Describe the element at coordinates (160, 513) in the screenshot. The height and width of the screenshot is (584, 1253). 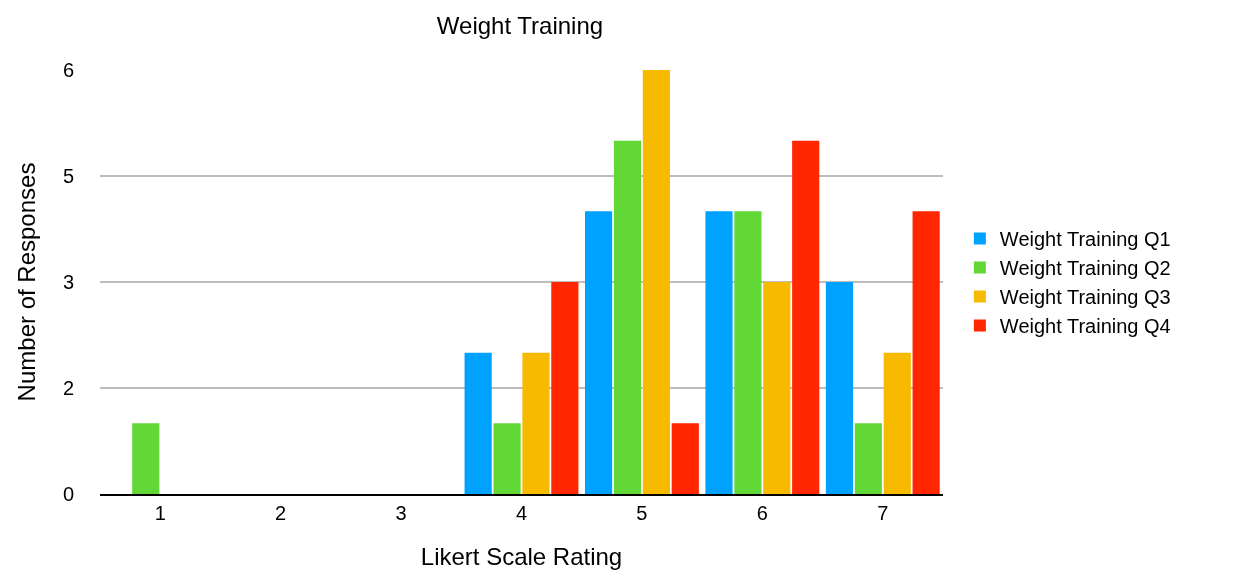
I see `x-tick-label: 1` at that location.